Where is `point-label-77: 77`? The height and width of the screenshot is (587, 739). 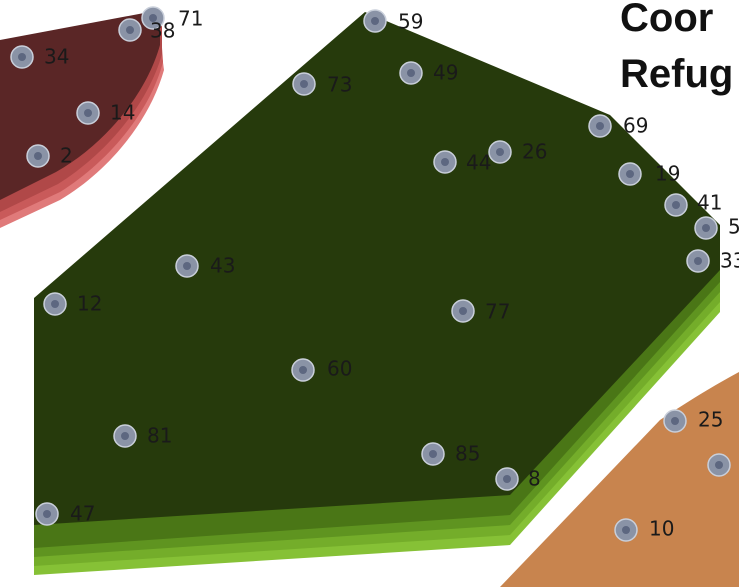 point-label-77: 77 is located at coordinates (497, 312).